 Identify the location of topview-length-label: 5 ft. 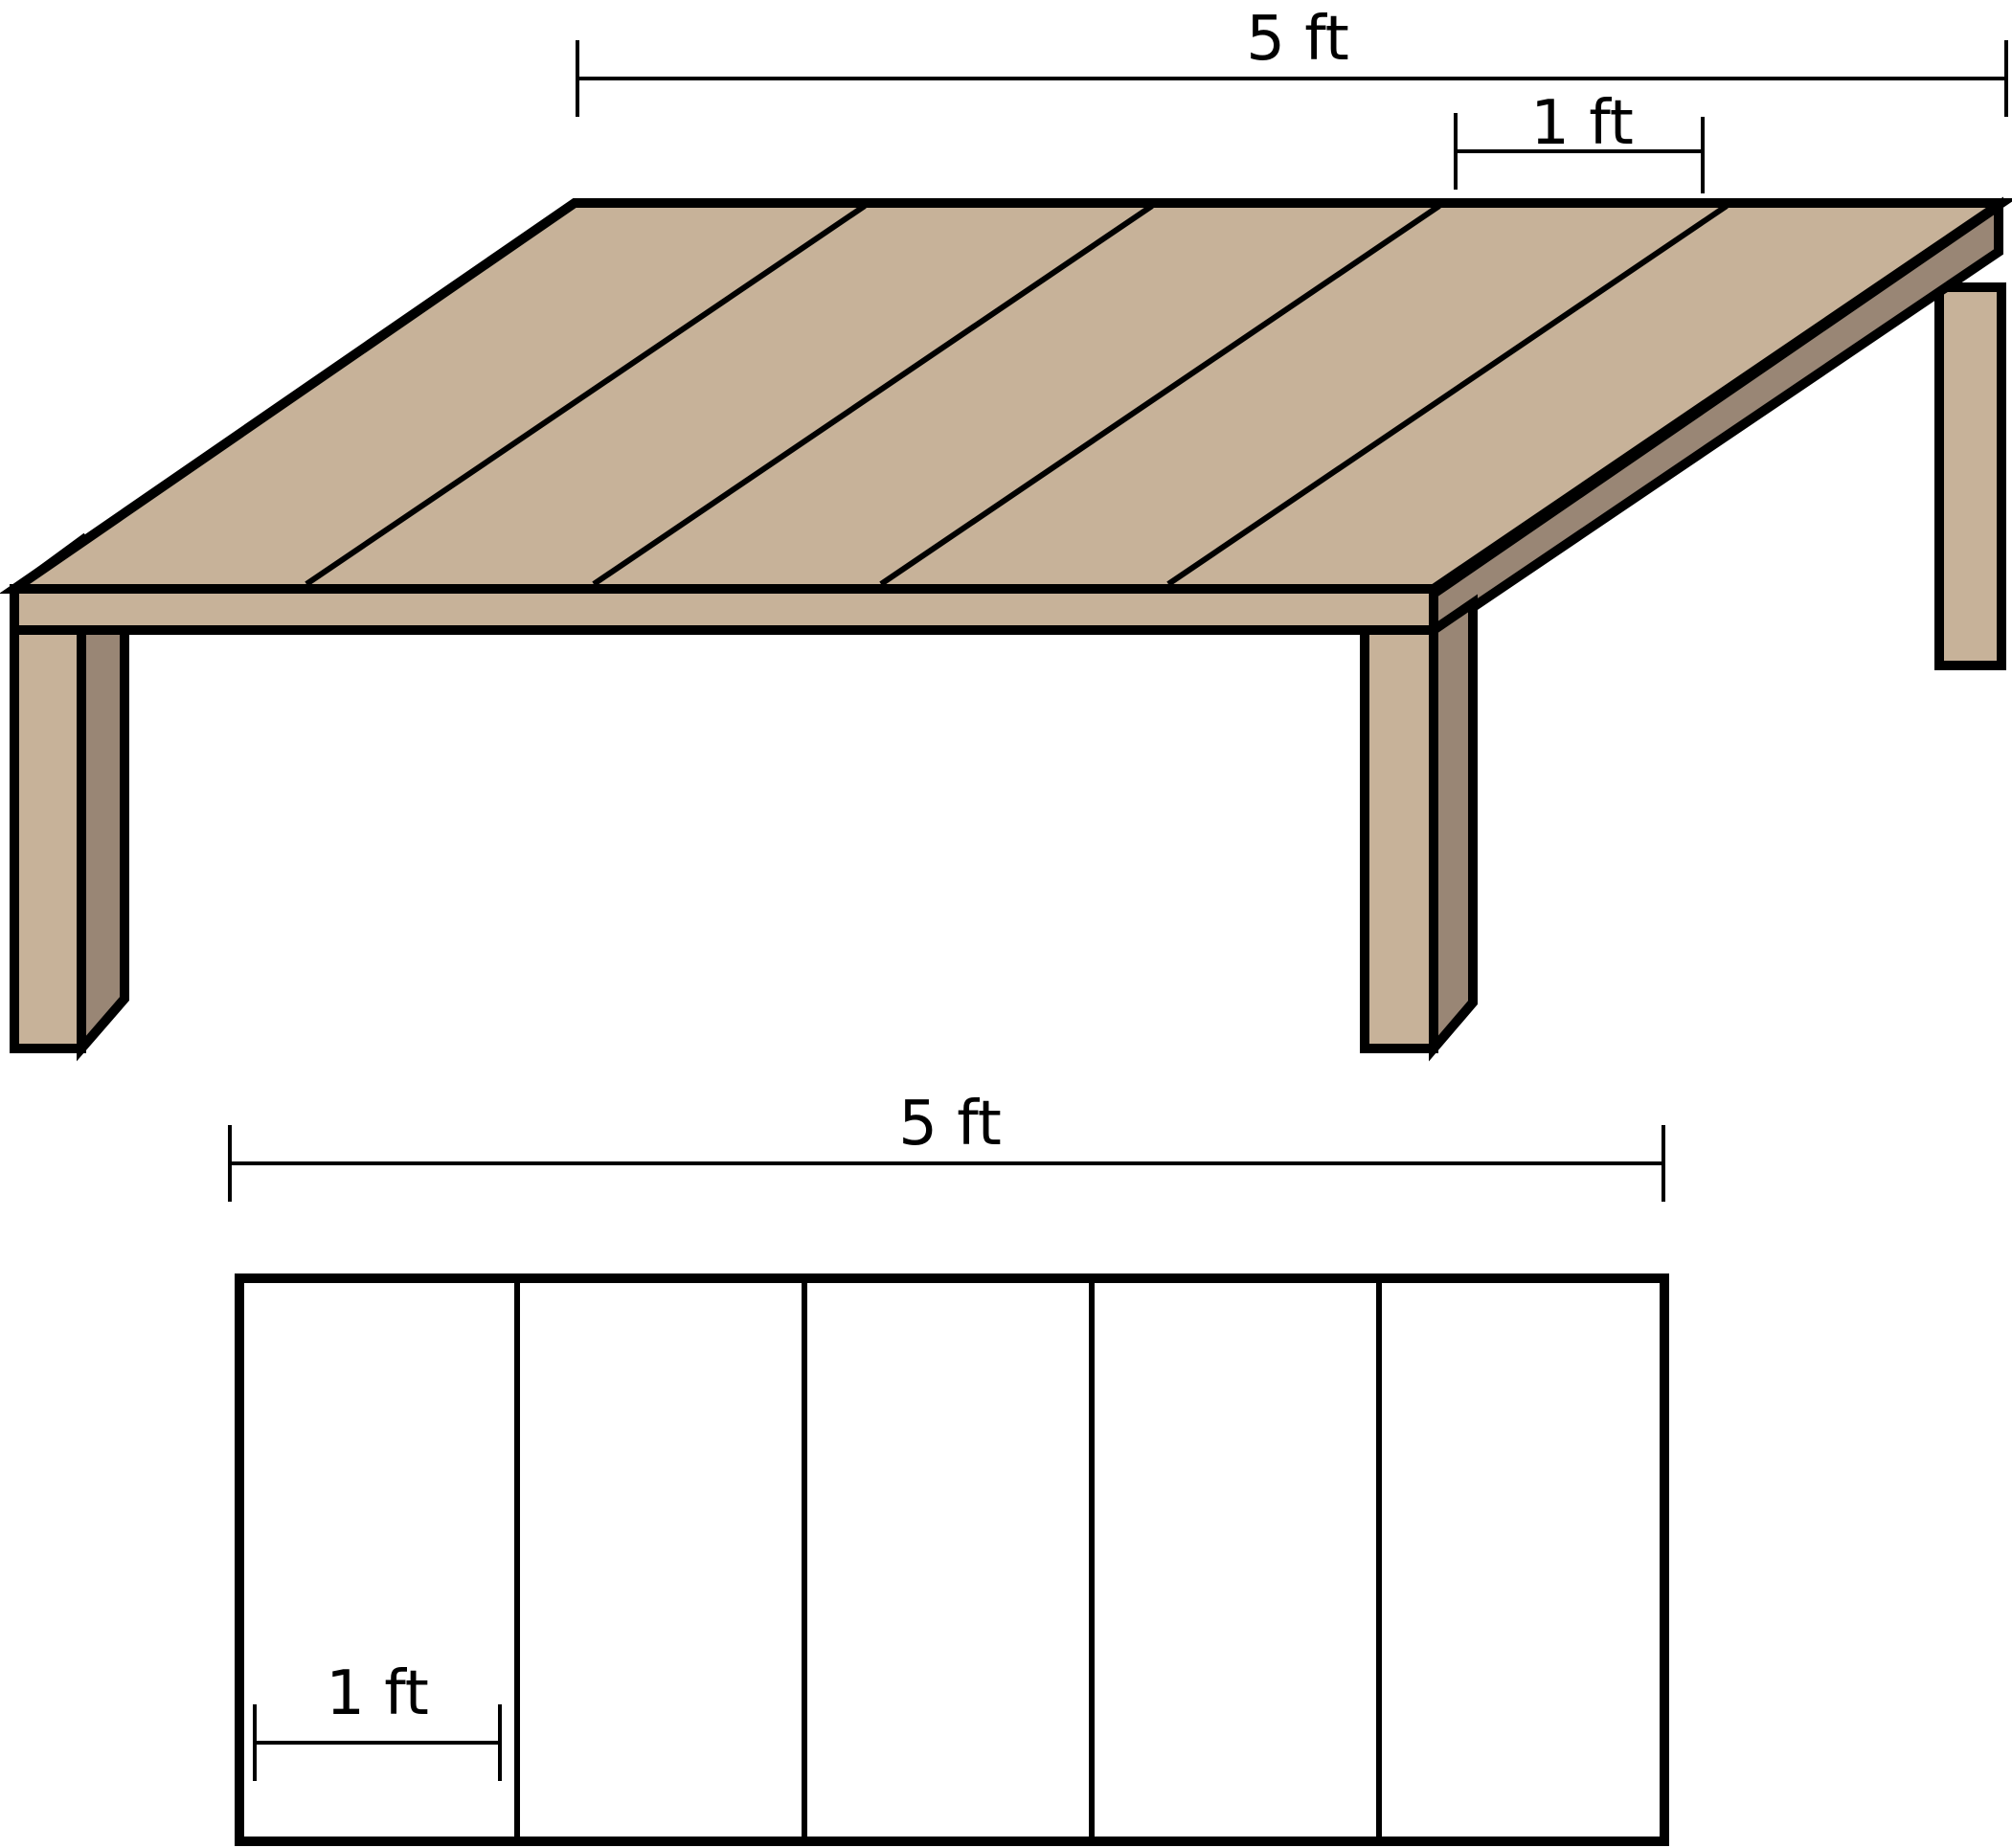
(950, 1124).